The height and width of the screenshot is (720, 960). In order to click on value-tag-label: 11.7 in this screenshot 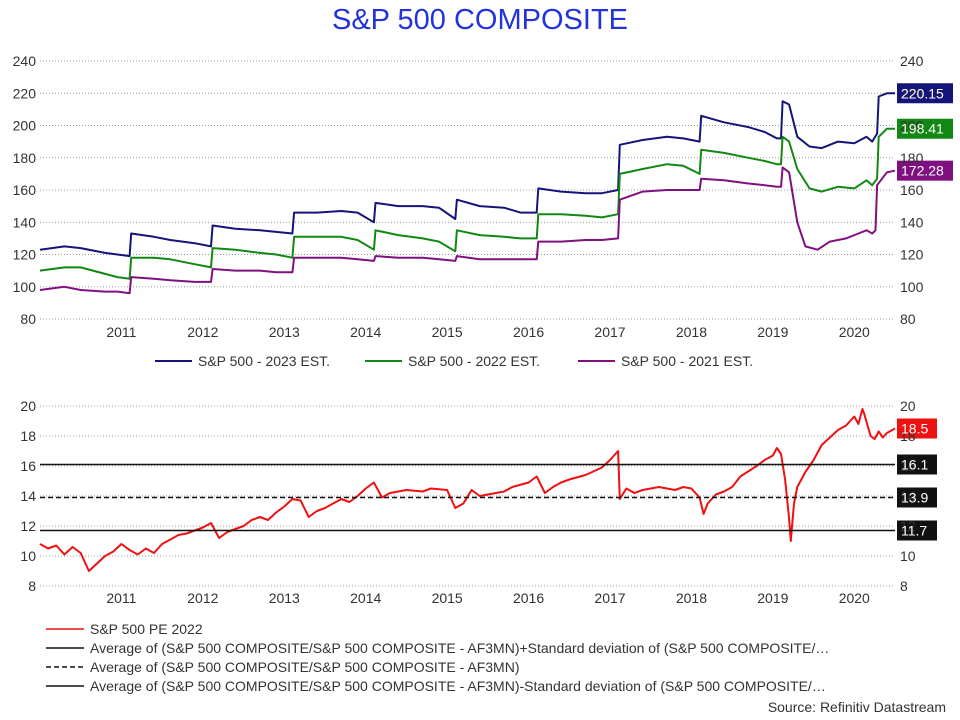, I will do `click(914, 531)`.